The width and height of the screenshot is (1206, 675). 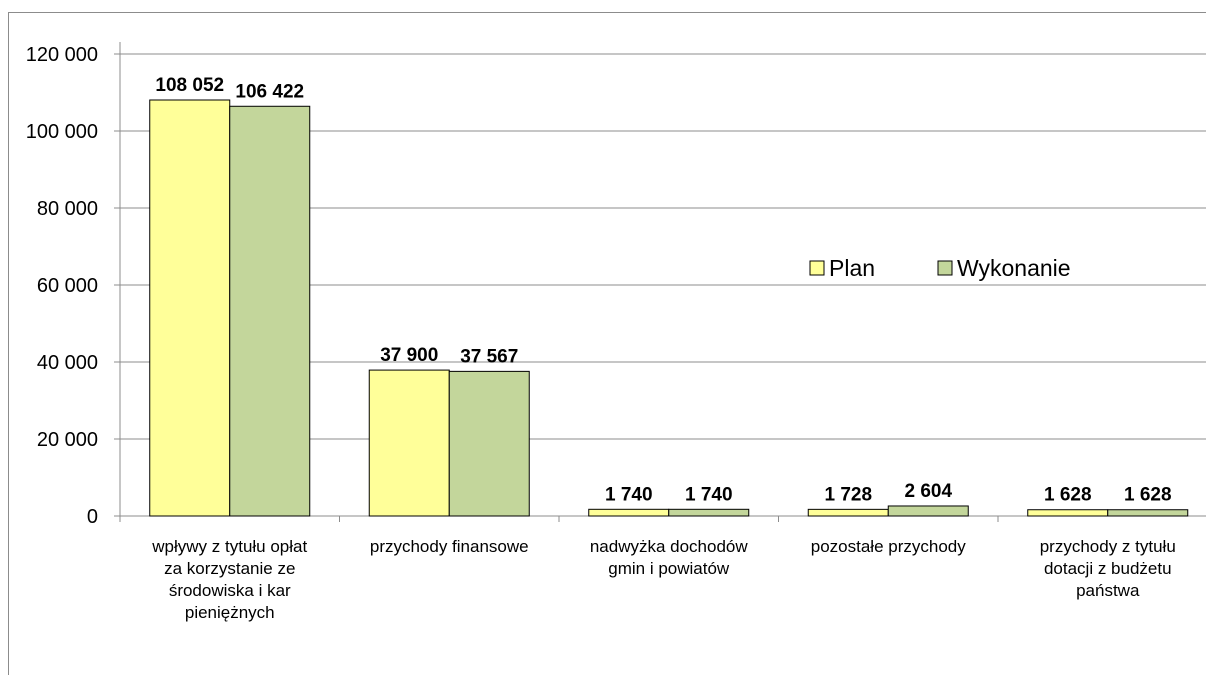 What do you see at coordinates (229, 546) in the screenshot?
I see `x-category-label: wpływy z tytułu opłat` at bounding box center [229, 546].